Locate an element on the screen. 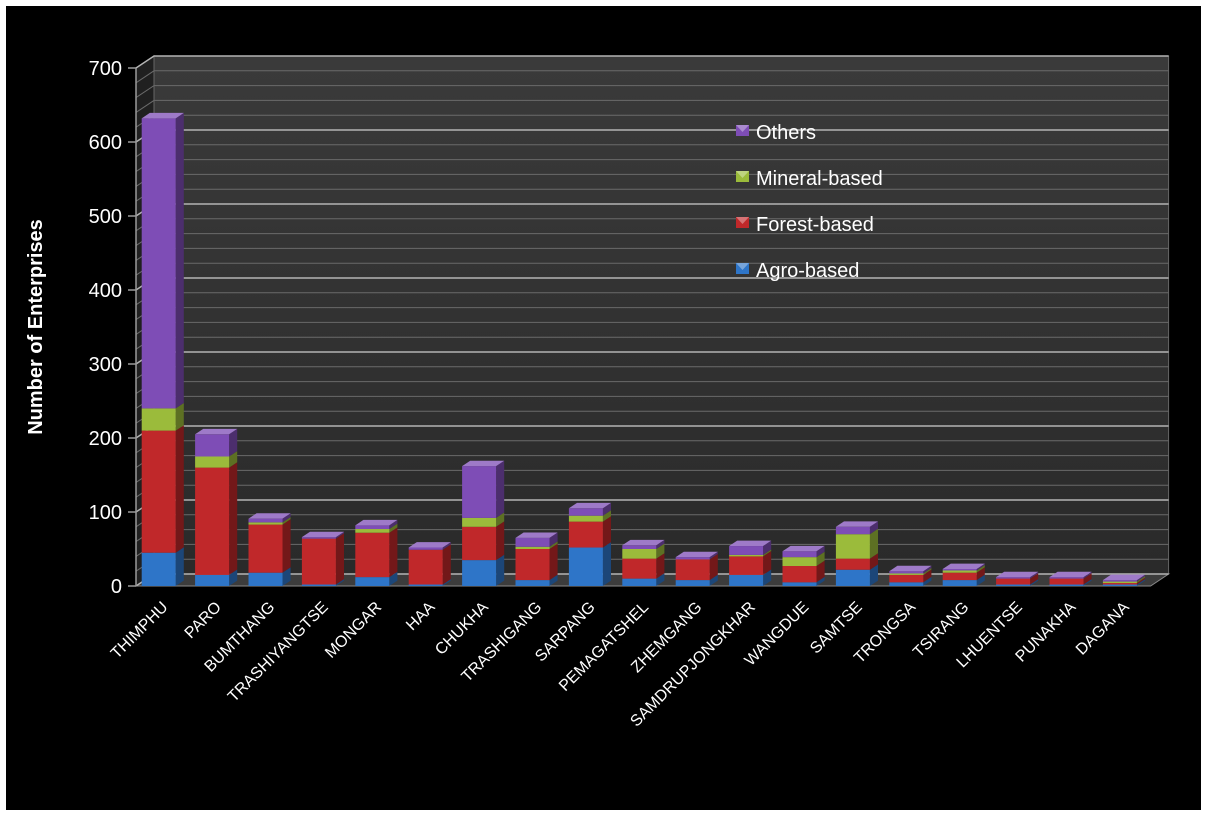 The width and height of the screenshot is (1205, 814). legend-swatch-top is located at coordinates (742, 220).